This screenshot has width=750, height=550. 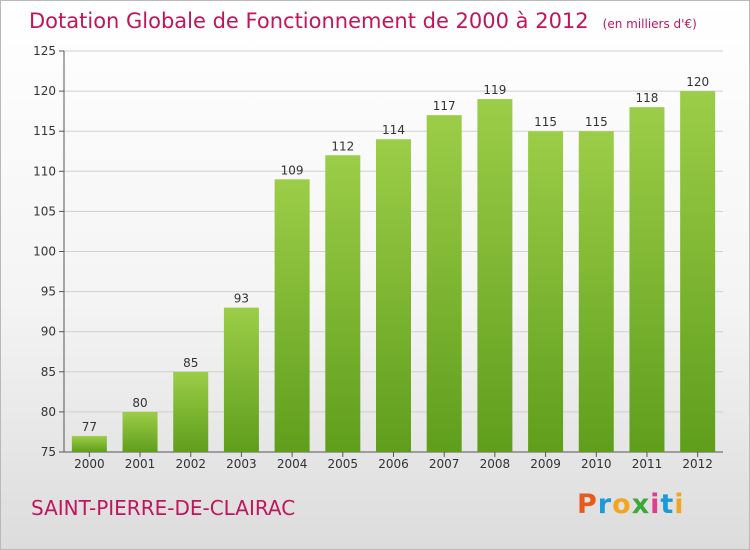 I want to click on logo-letter: r, so click(x=605, y=504).